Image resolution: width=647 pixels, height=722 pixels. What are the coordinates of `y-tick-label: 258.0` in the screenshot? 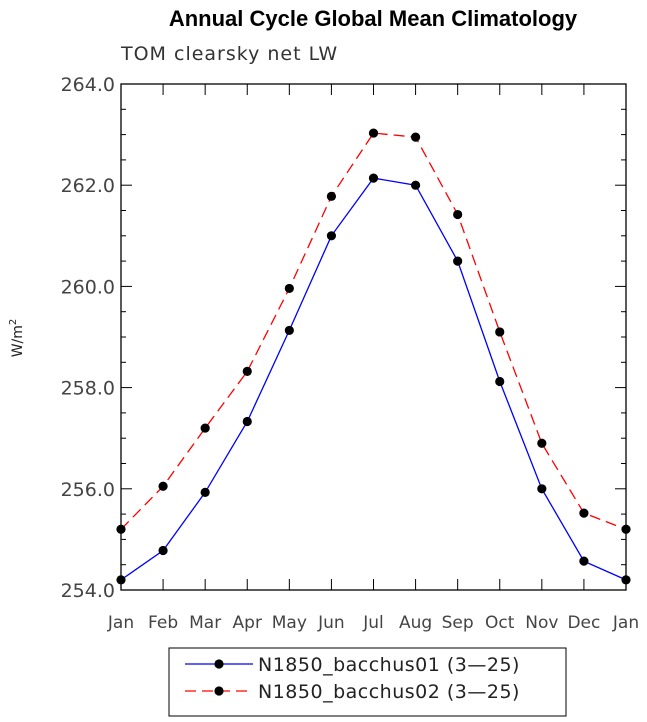 It's located at (88, 389).